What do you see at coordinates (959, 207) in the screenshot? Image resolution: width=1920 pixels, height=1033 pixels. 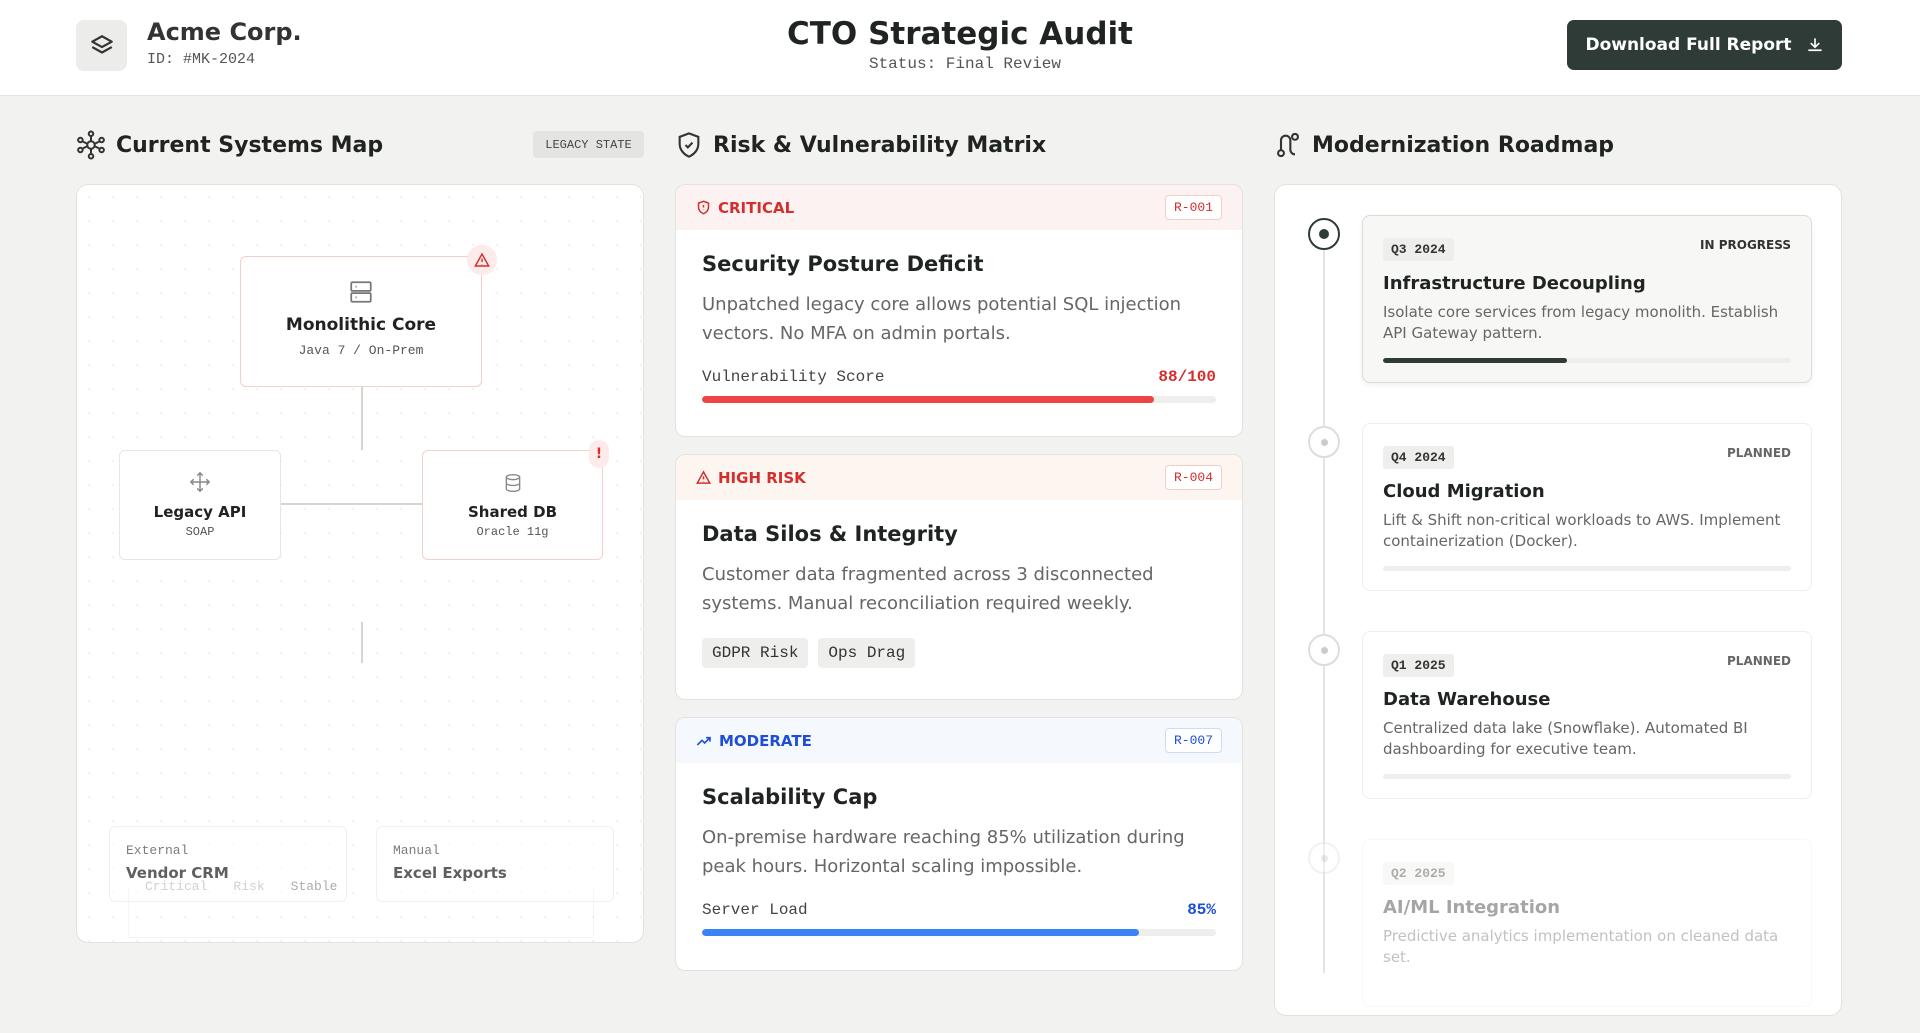 I see `card-header: CRITICAL R-001` at bounding box center [959, 207].